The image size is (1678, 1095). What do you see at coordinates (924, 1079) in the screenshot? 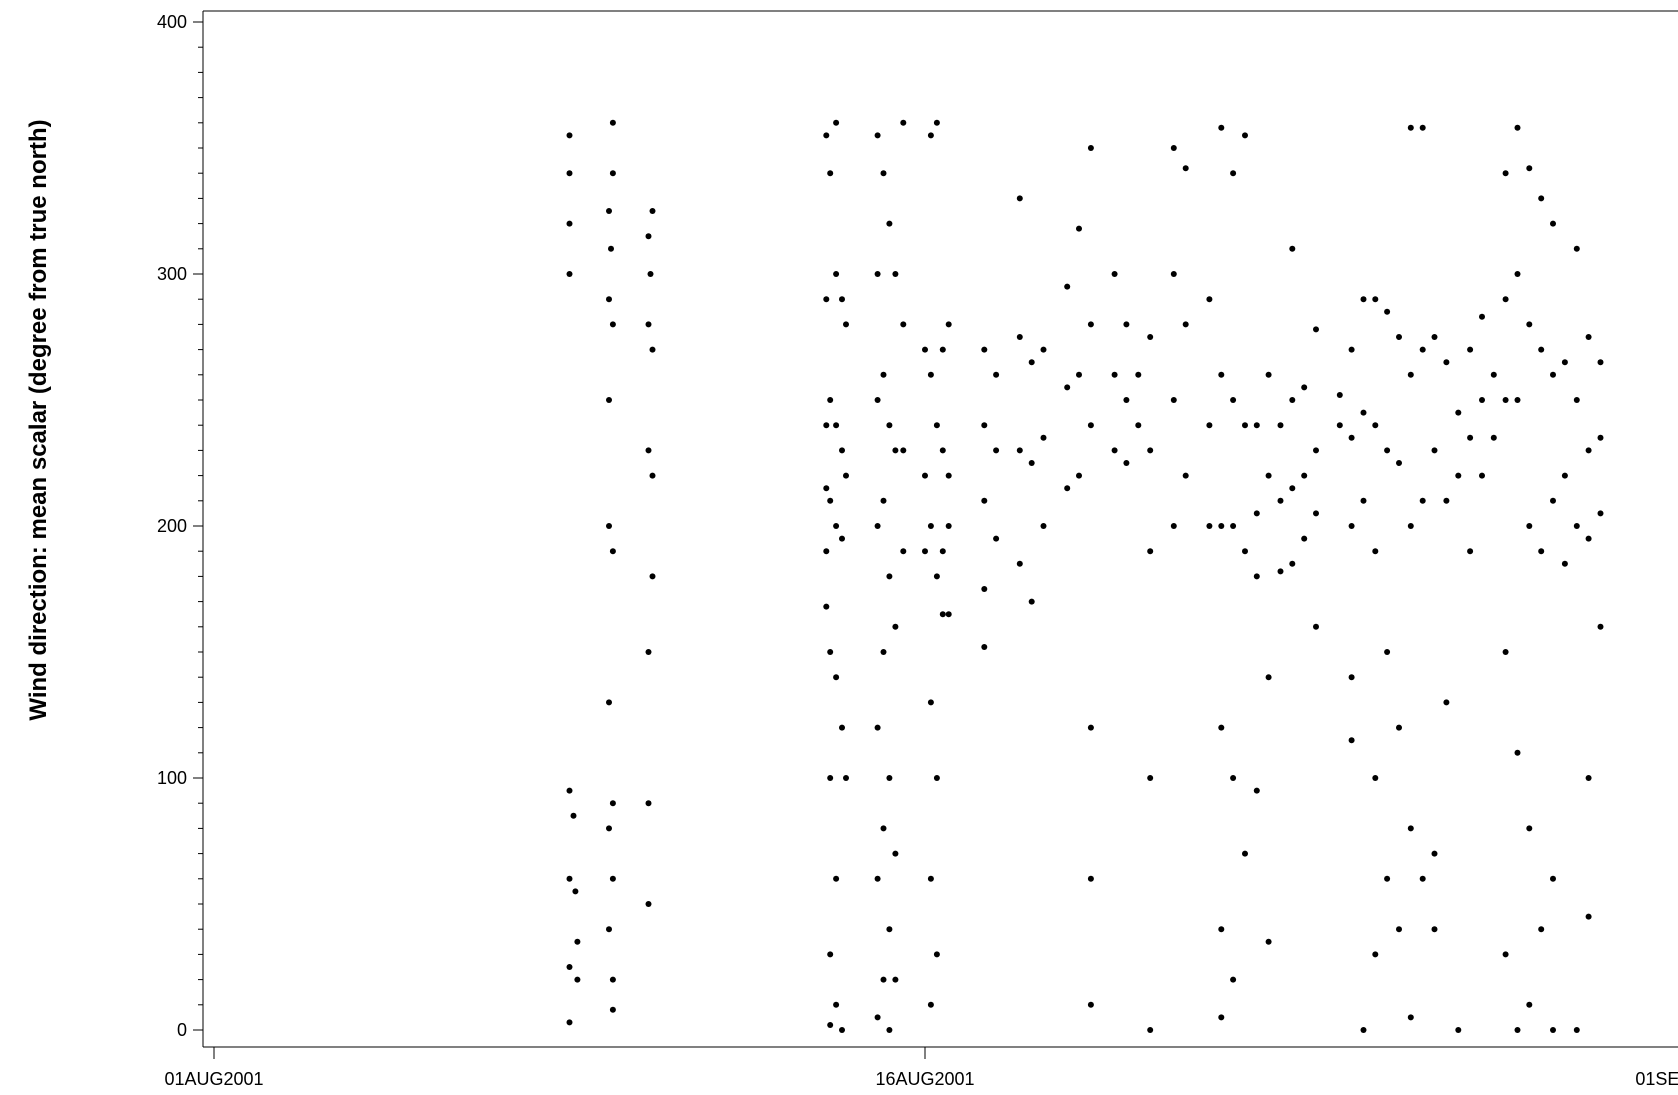
I see `x-tick-label: 16AUG2001` at bounding box center [924, 1079].